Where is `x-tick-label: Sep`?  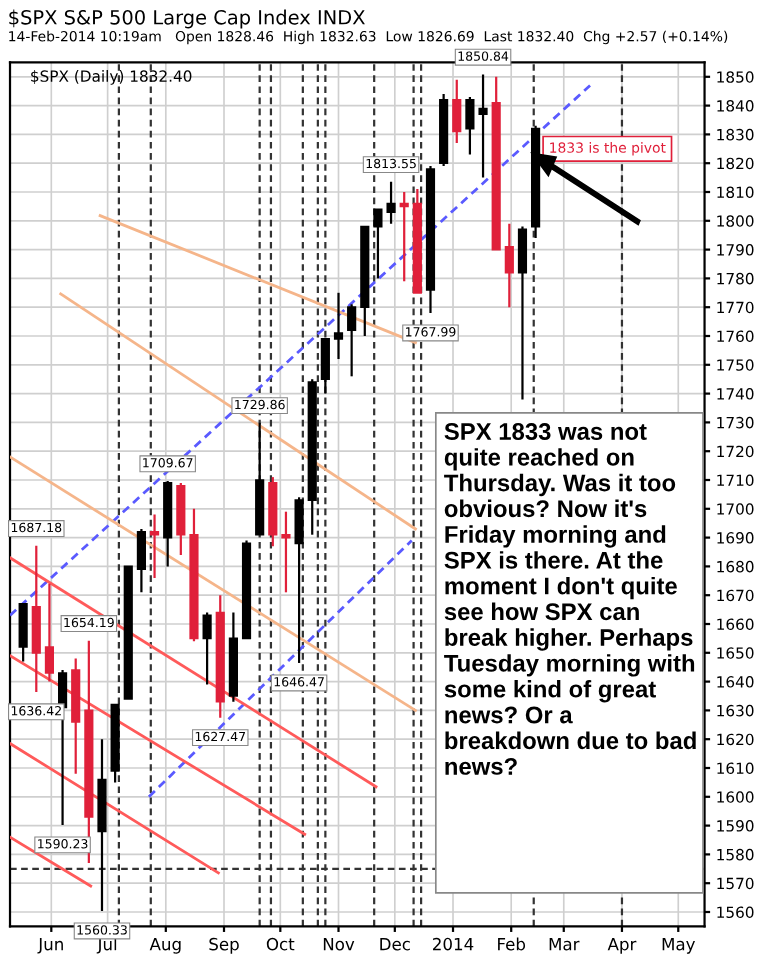
x-tick-label: Sep is located at coordinates (224, 945).